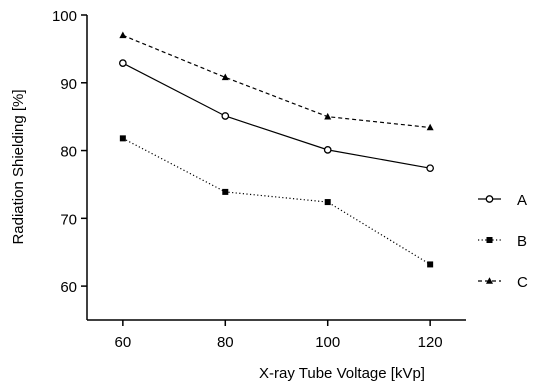 This screenshot has height=387, width=534. What do you see at coordinates (503, 241) in the screenshot?
I see `legend: A B C` at bounding box center [503, 241].